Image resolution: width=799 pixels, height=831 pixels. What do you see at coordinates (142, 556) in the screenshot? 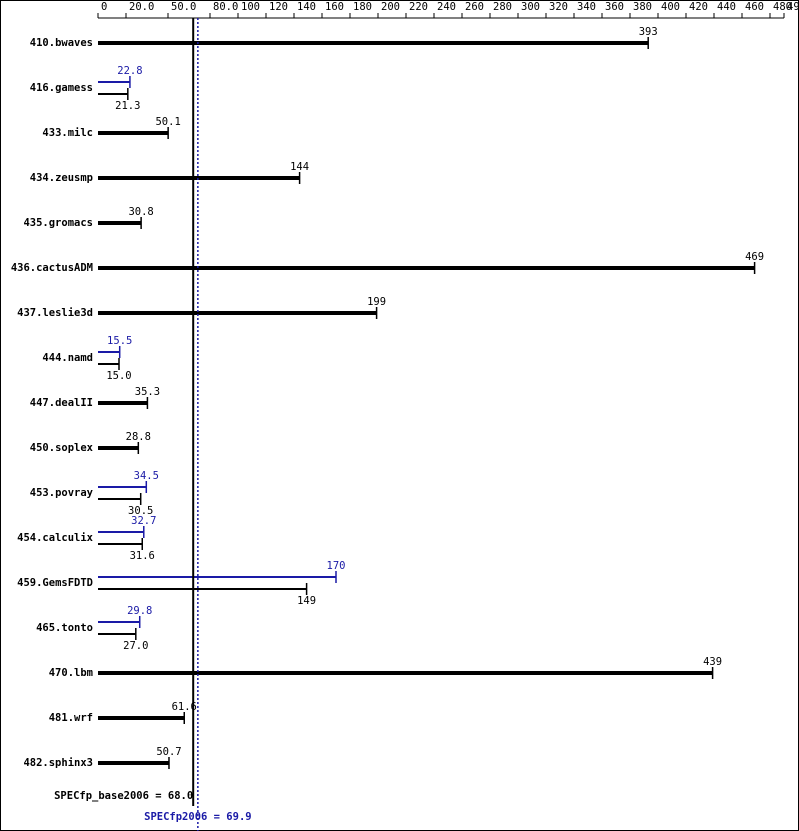
I see `value-label: 31.6` at bounding box center [142, 556].